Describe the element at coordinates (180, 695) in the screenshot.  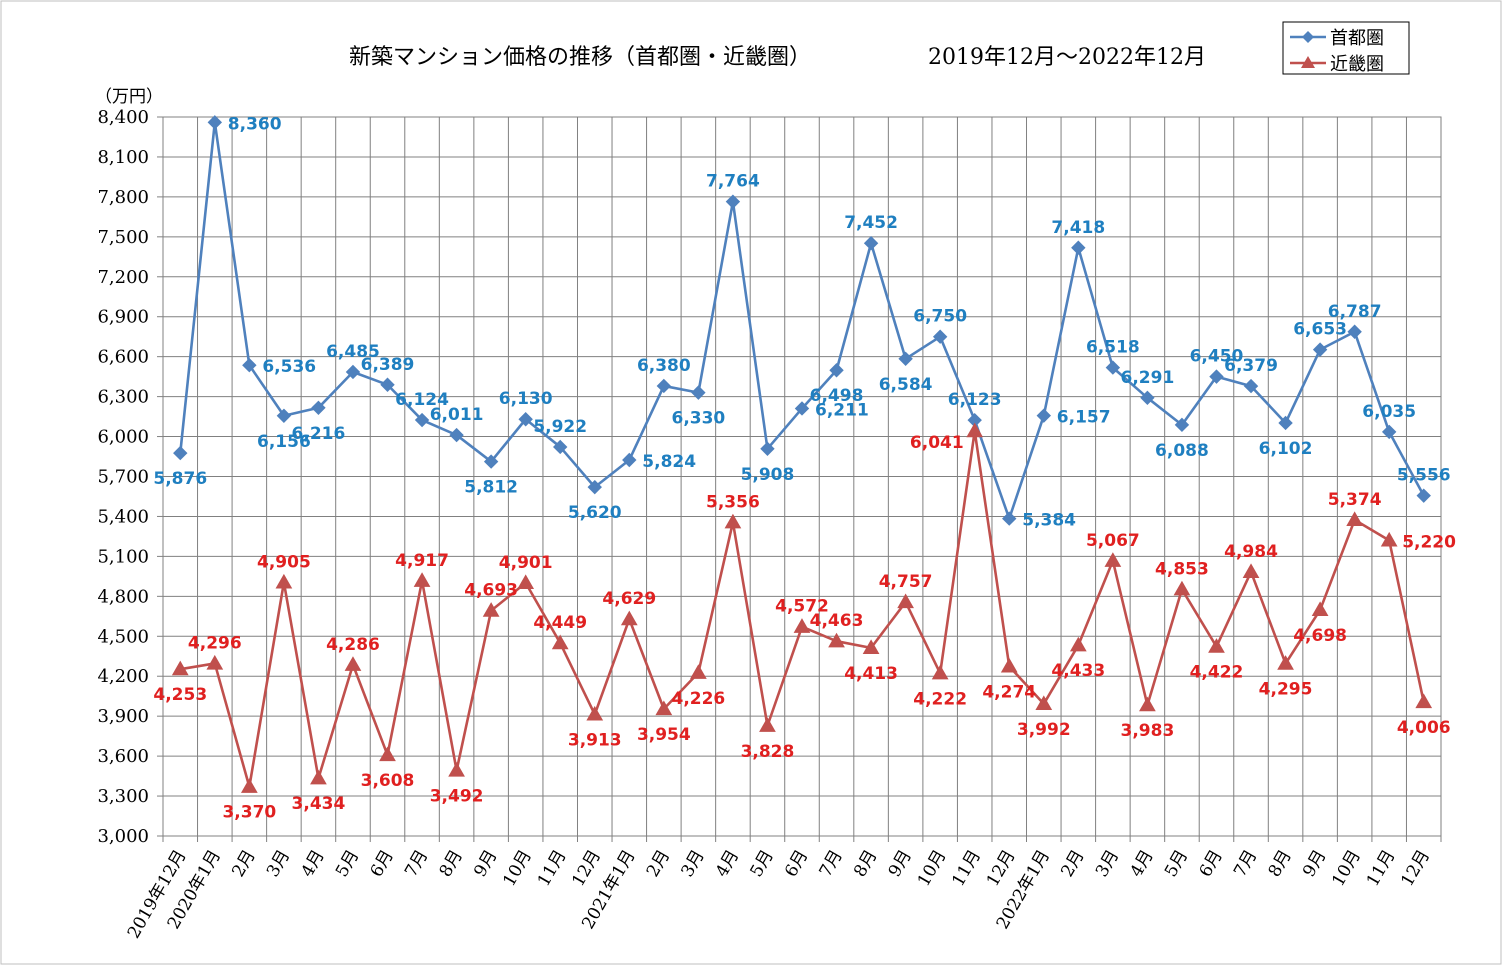
I see `data-label: 4,253` at that location.